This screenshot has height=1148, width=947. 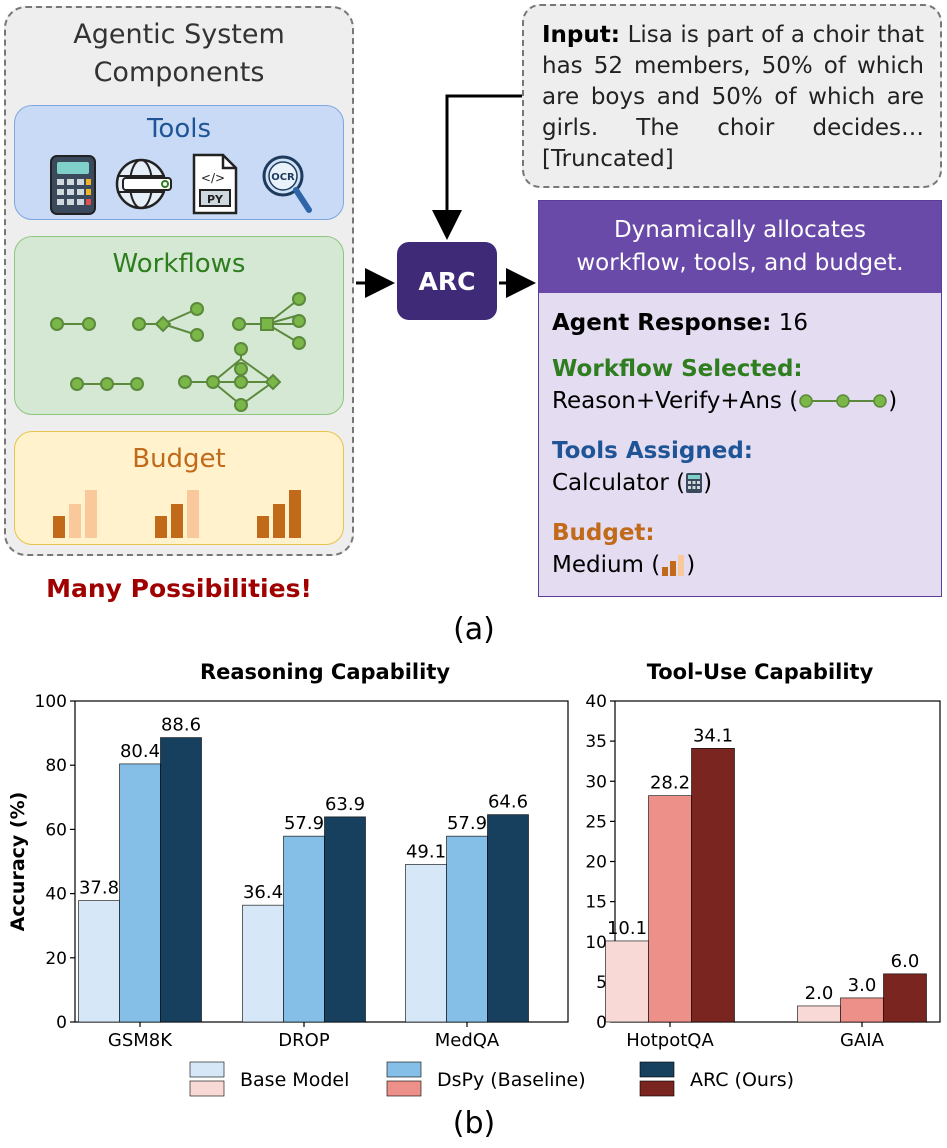 What do you see at coordinates (181, 725) in the screenshot?
I see `bar-value-label: 88.6` at bounding box center [181, 725].